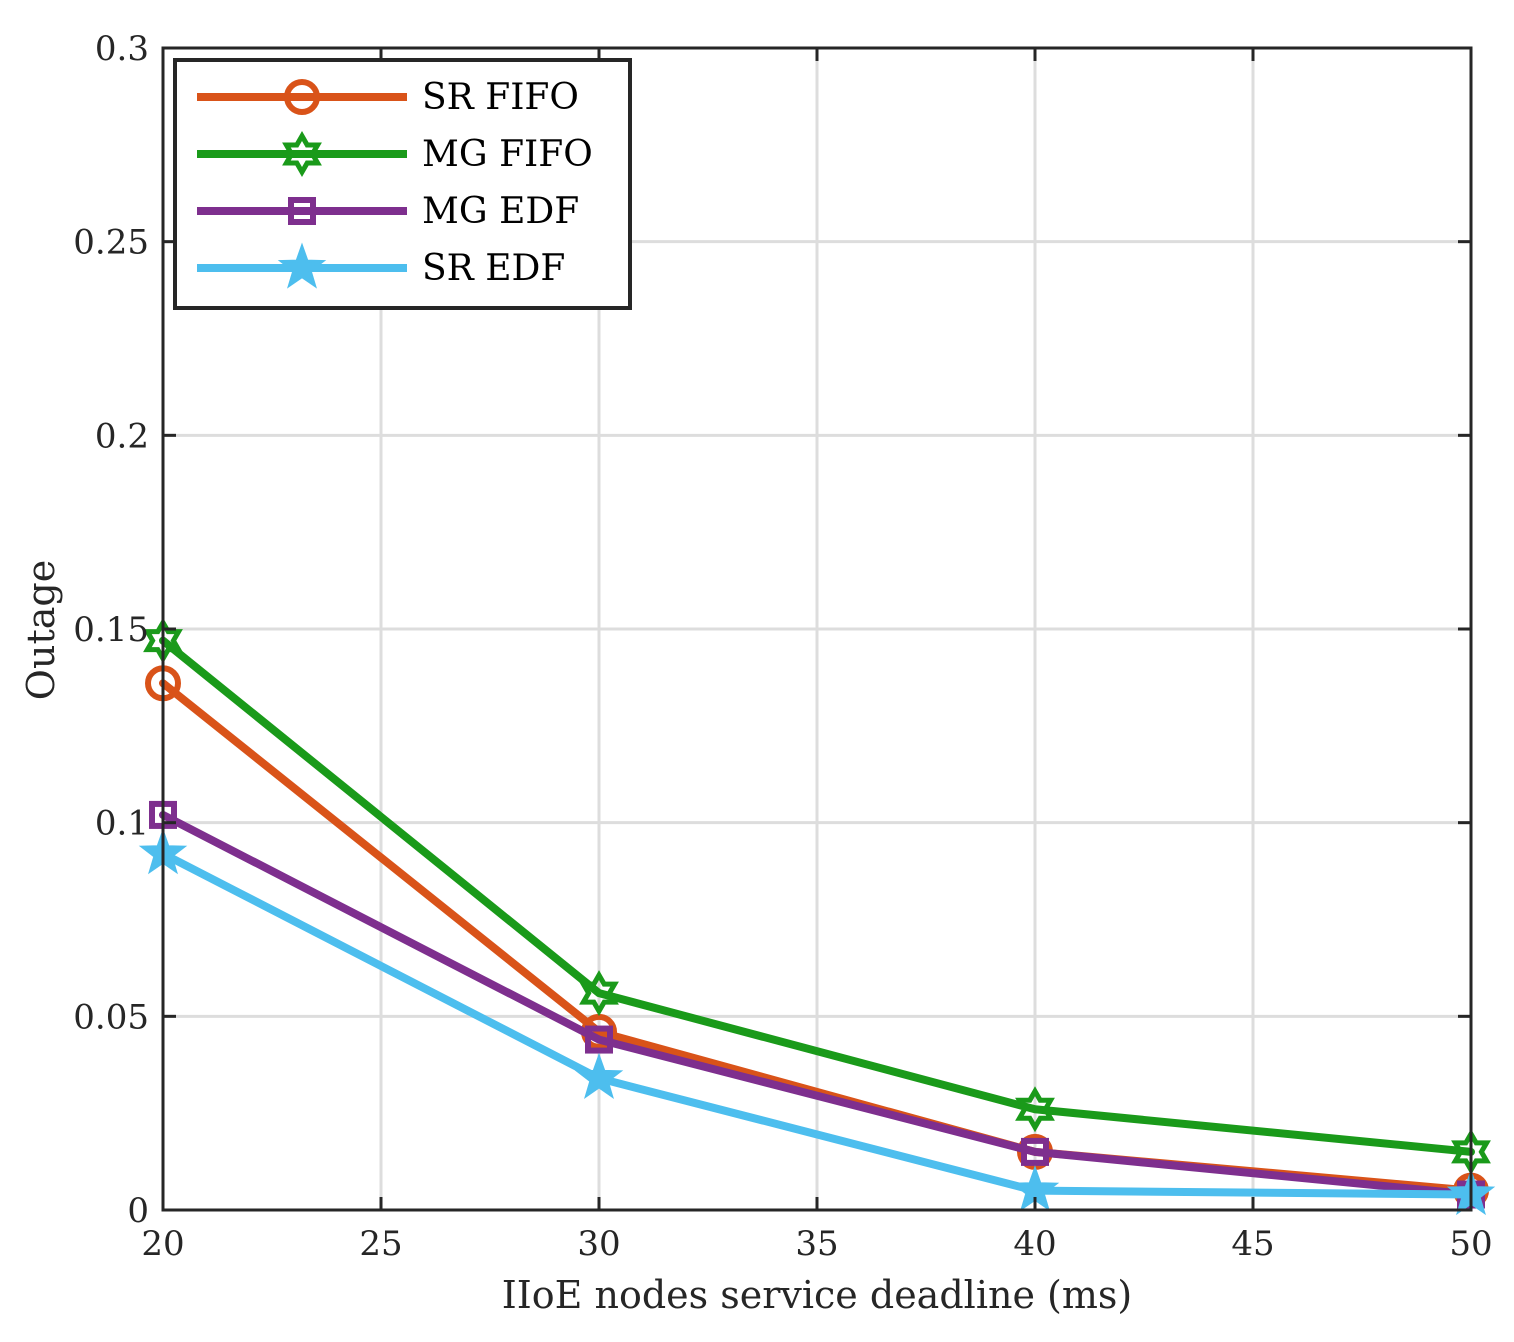 The width and height of the screenshot is (1514, 1342). What do you see at coordinates (1034, 1244) in the screenshot?
I see `x-tick-label: 40` at bounding box center [1034, 1244].